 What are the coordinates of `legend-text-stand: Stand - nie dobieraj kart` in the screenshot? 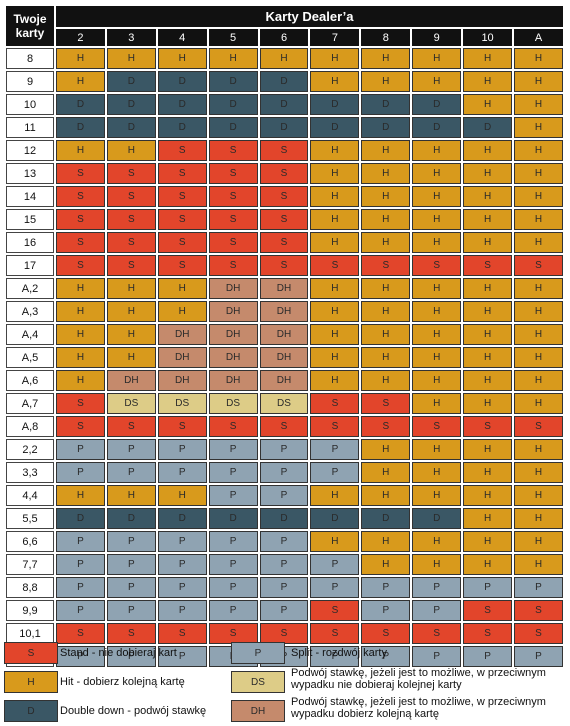 It's located at (118, 653).